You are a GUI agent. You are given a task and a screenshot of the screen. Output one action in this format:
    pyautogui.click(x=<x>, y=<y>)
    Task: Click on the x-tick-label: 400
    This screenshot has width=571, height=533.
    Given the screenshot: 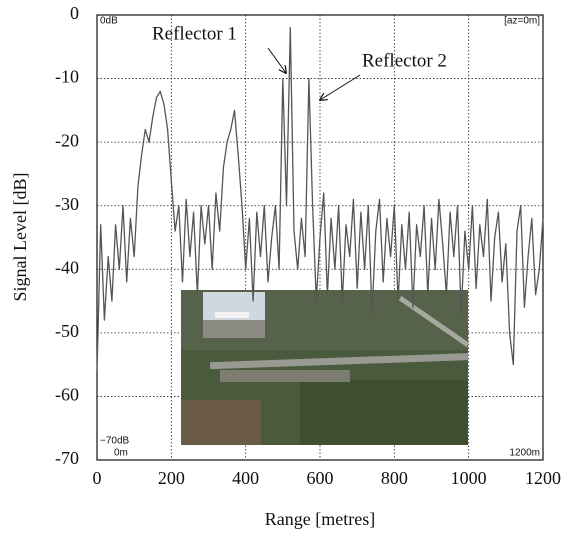 What is the action you would take?
    pyautogui.click(x=245, y=478)
    